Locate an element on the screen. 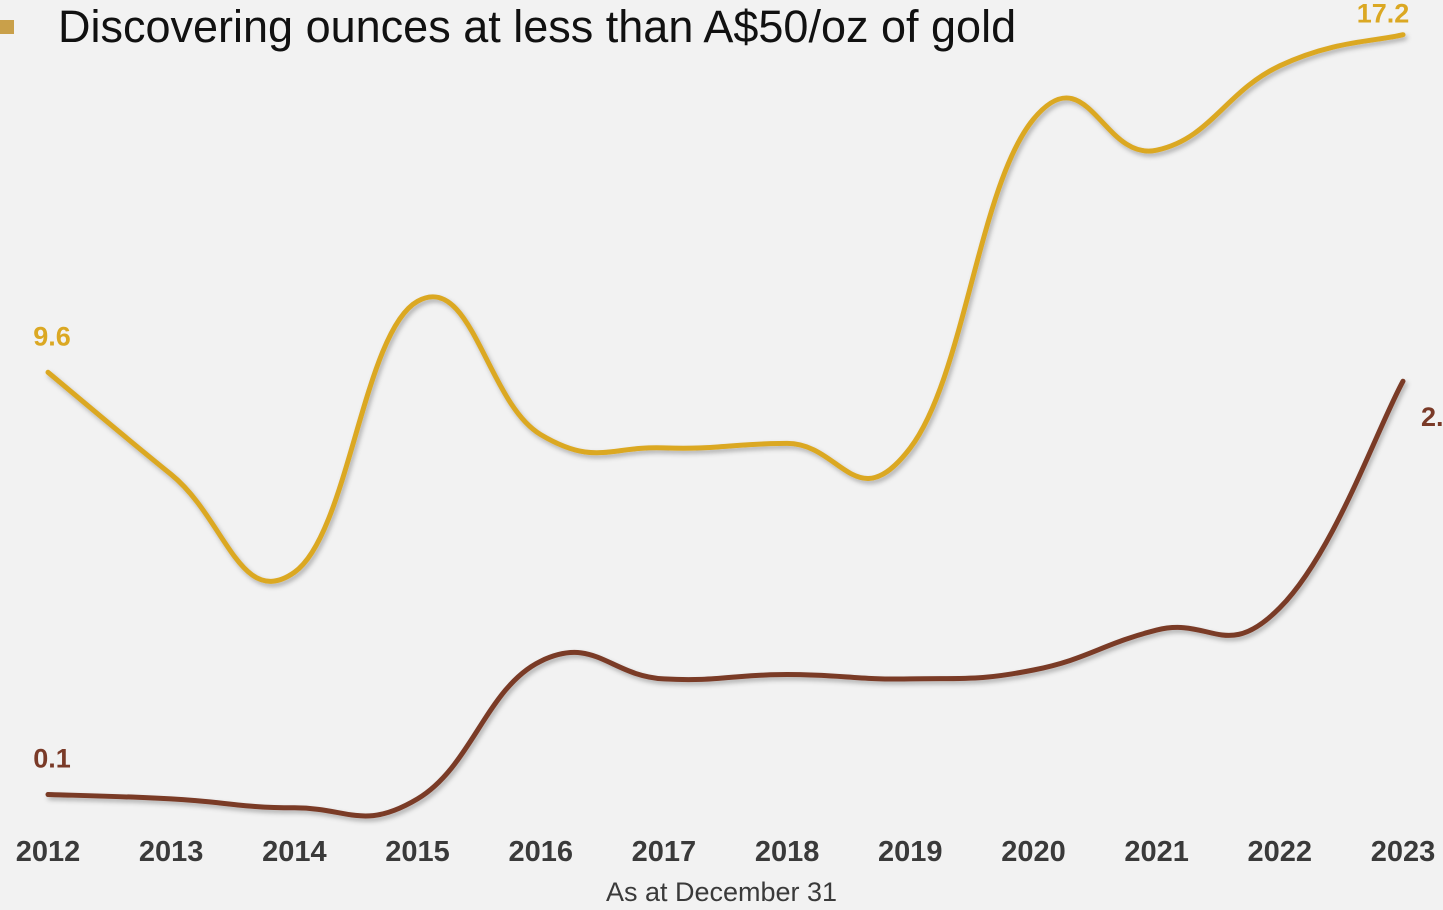 This screenshot has width=1443, height=910. bullet-square-icon is located at coordinates (7, 27).